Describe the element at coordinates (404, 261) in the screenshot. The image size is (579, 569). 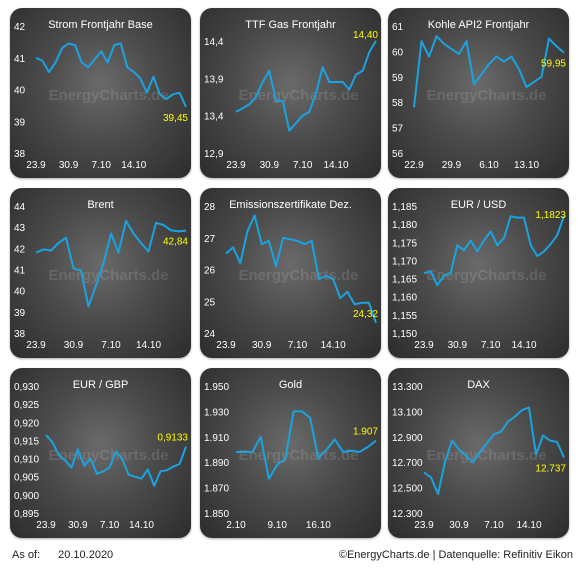
I see `y-tick-label: 1,170` at that location.